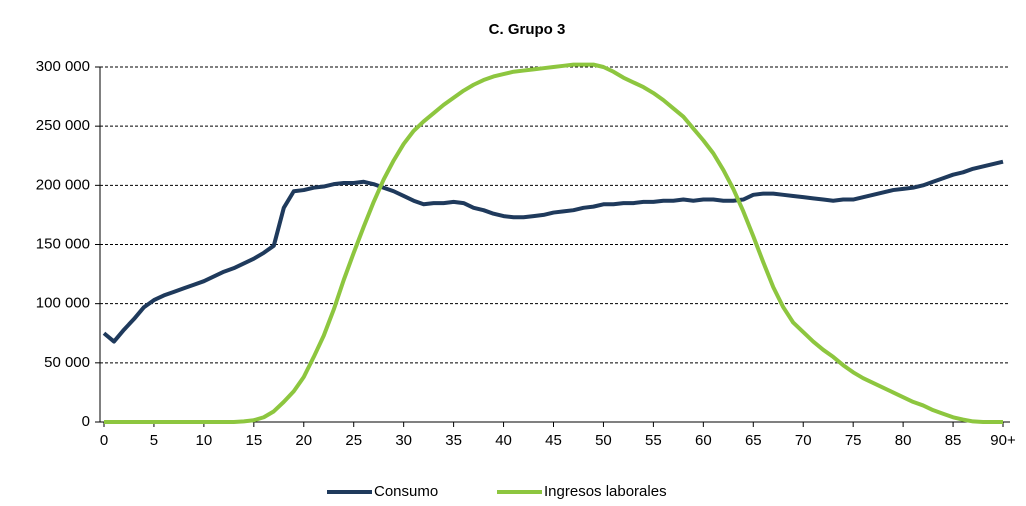 The height and width of the screenshot is (506, 1026). I want to click on x-tick-label: 90+, so click(1003, 440).